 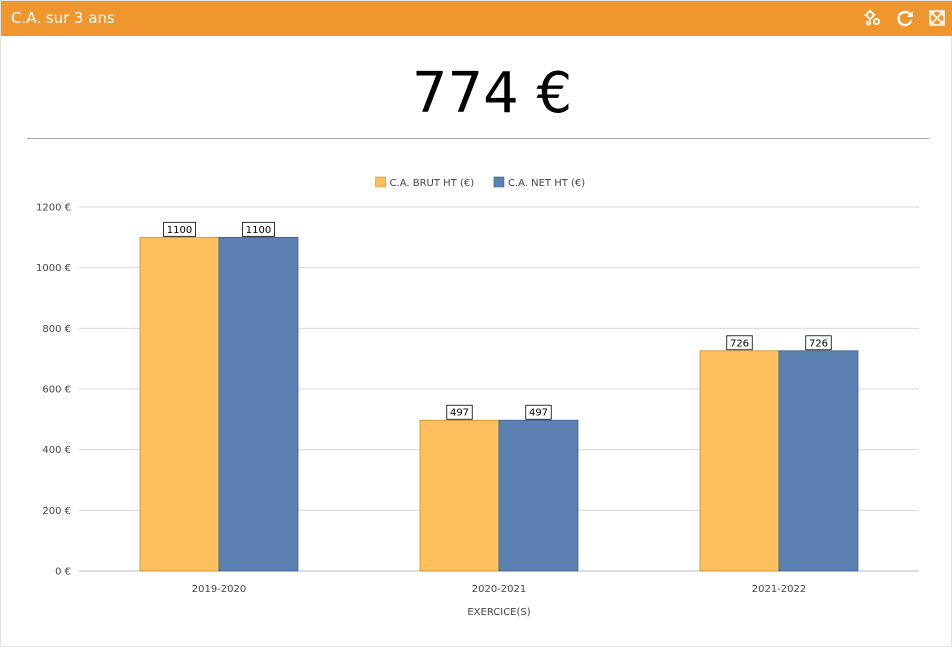 What do you see at coordinates (63, 18) in the screenshot?
I see `widget-title: C.A. sur 3 ans` at bounding box center [63, 18].